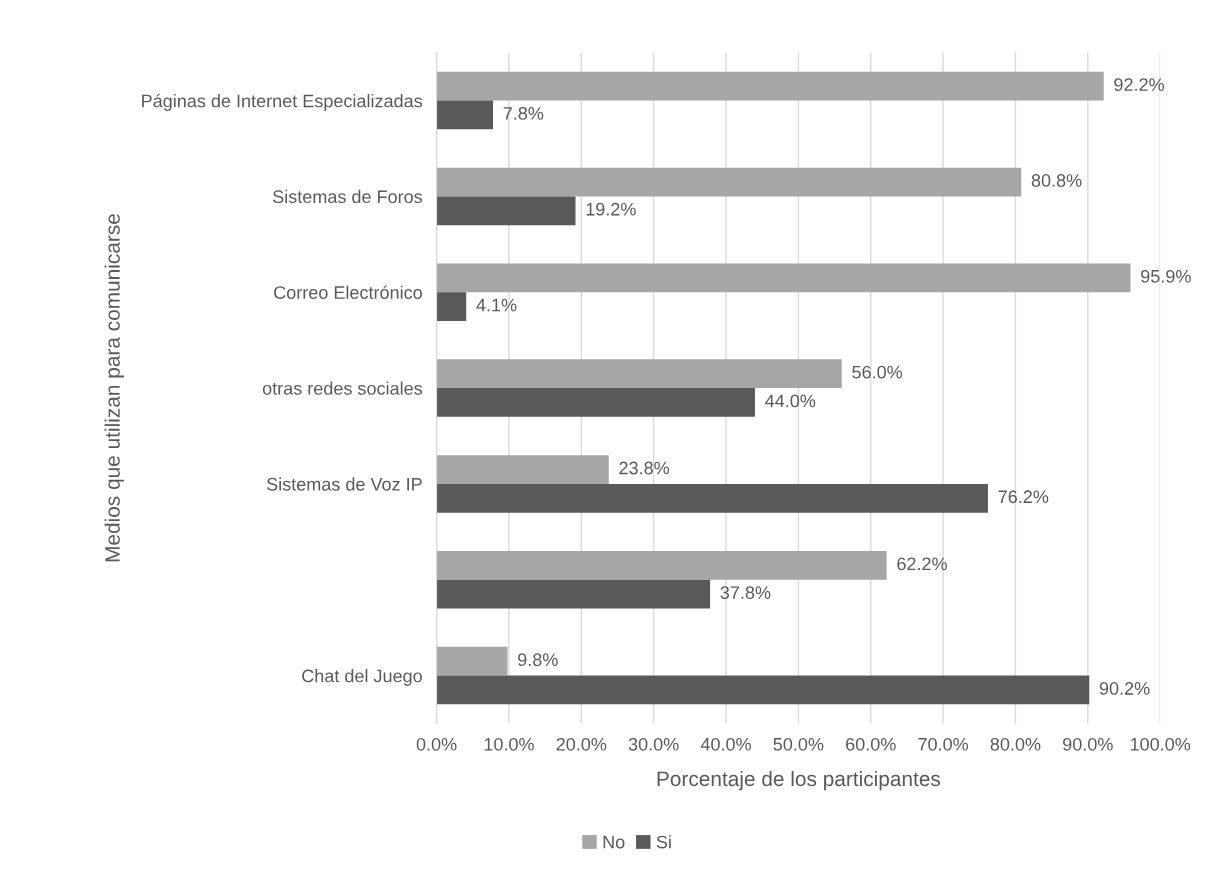 This screenshot has width=1206, height=877. Describe the element at coordinates (347, 196) in the screenshot. I see `y-tick-label: Sistemas de Foros` at that location.